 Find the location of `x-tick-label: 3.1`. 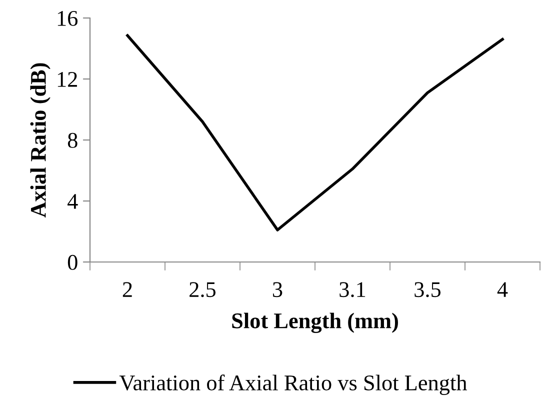

x-tick-label: 3.1 is located at coordinates (353, 290).